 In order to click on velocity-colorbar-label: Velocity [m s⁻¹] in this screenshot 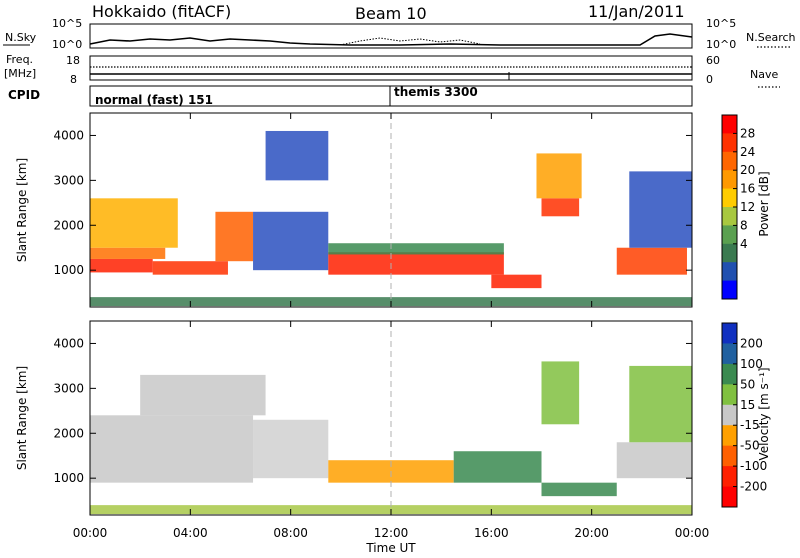, I will do `click(764, 413)`.